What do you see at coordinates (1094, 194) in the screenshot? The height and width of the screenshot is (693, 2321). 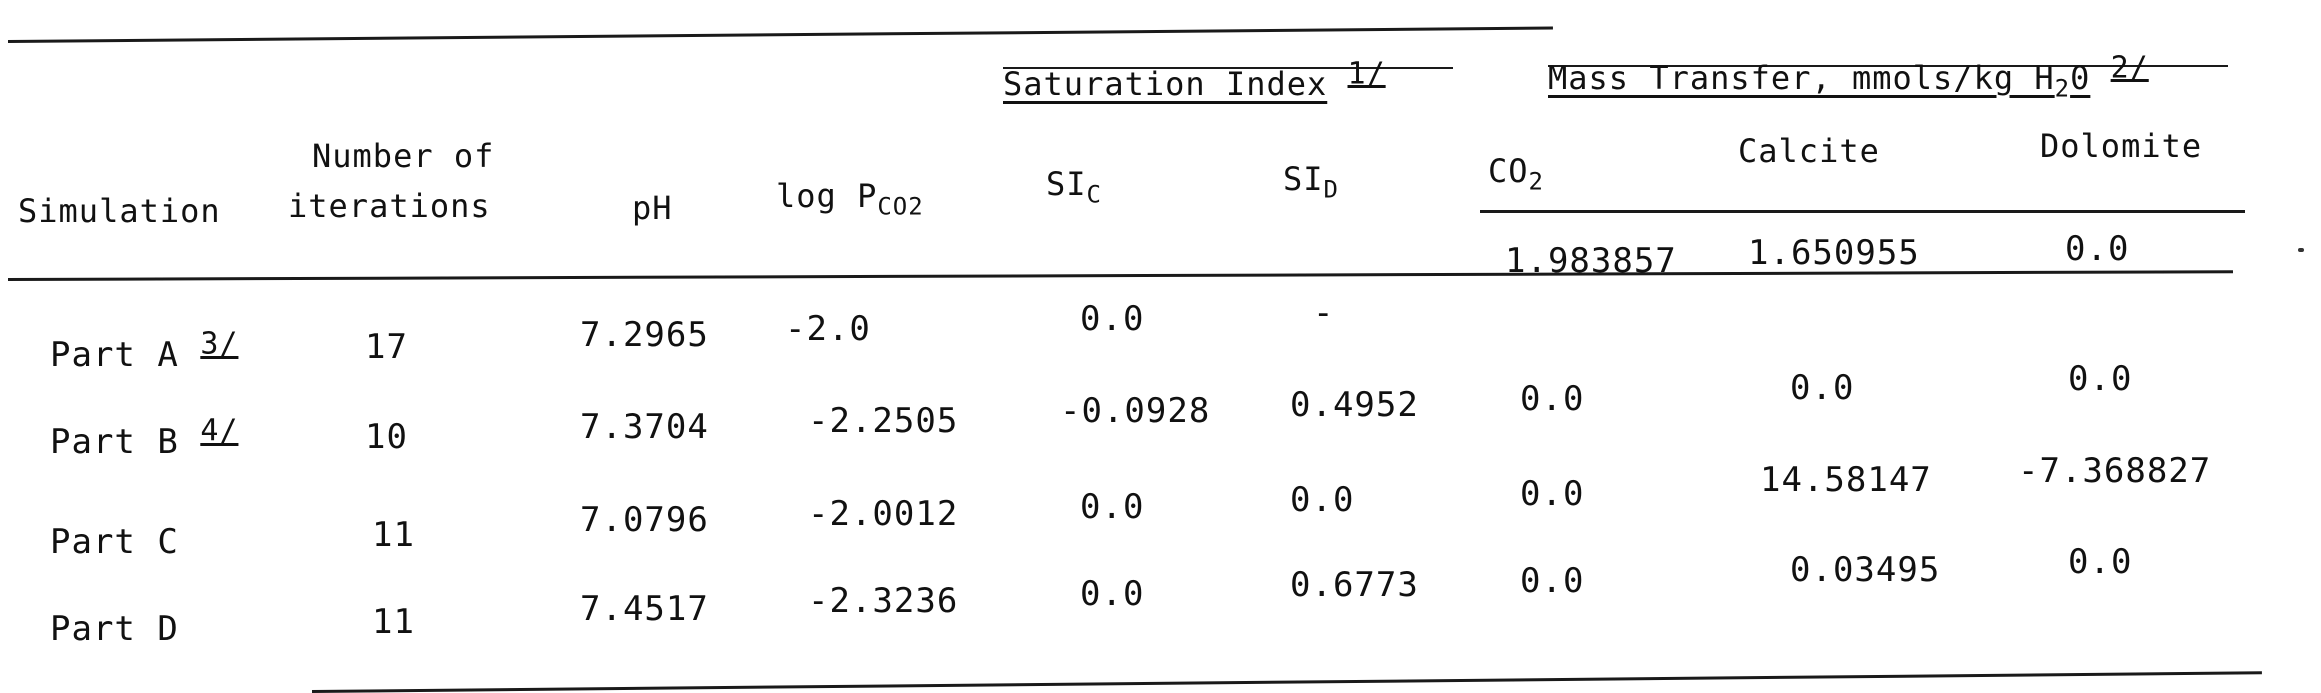 I see `si-c-subscript: C` at bounding box center [1094, 194].